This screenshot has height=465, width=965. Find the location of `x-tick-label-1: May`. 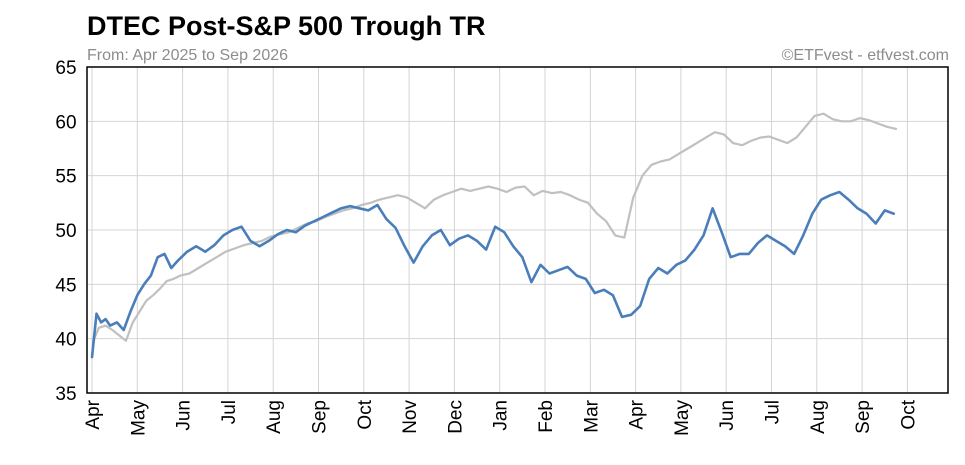

x-tick-label-1: May is located at coordinates (138, 418).